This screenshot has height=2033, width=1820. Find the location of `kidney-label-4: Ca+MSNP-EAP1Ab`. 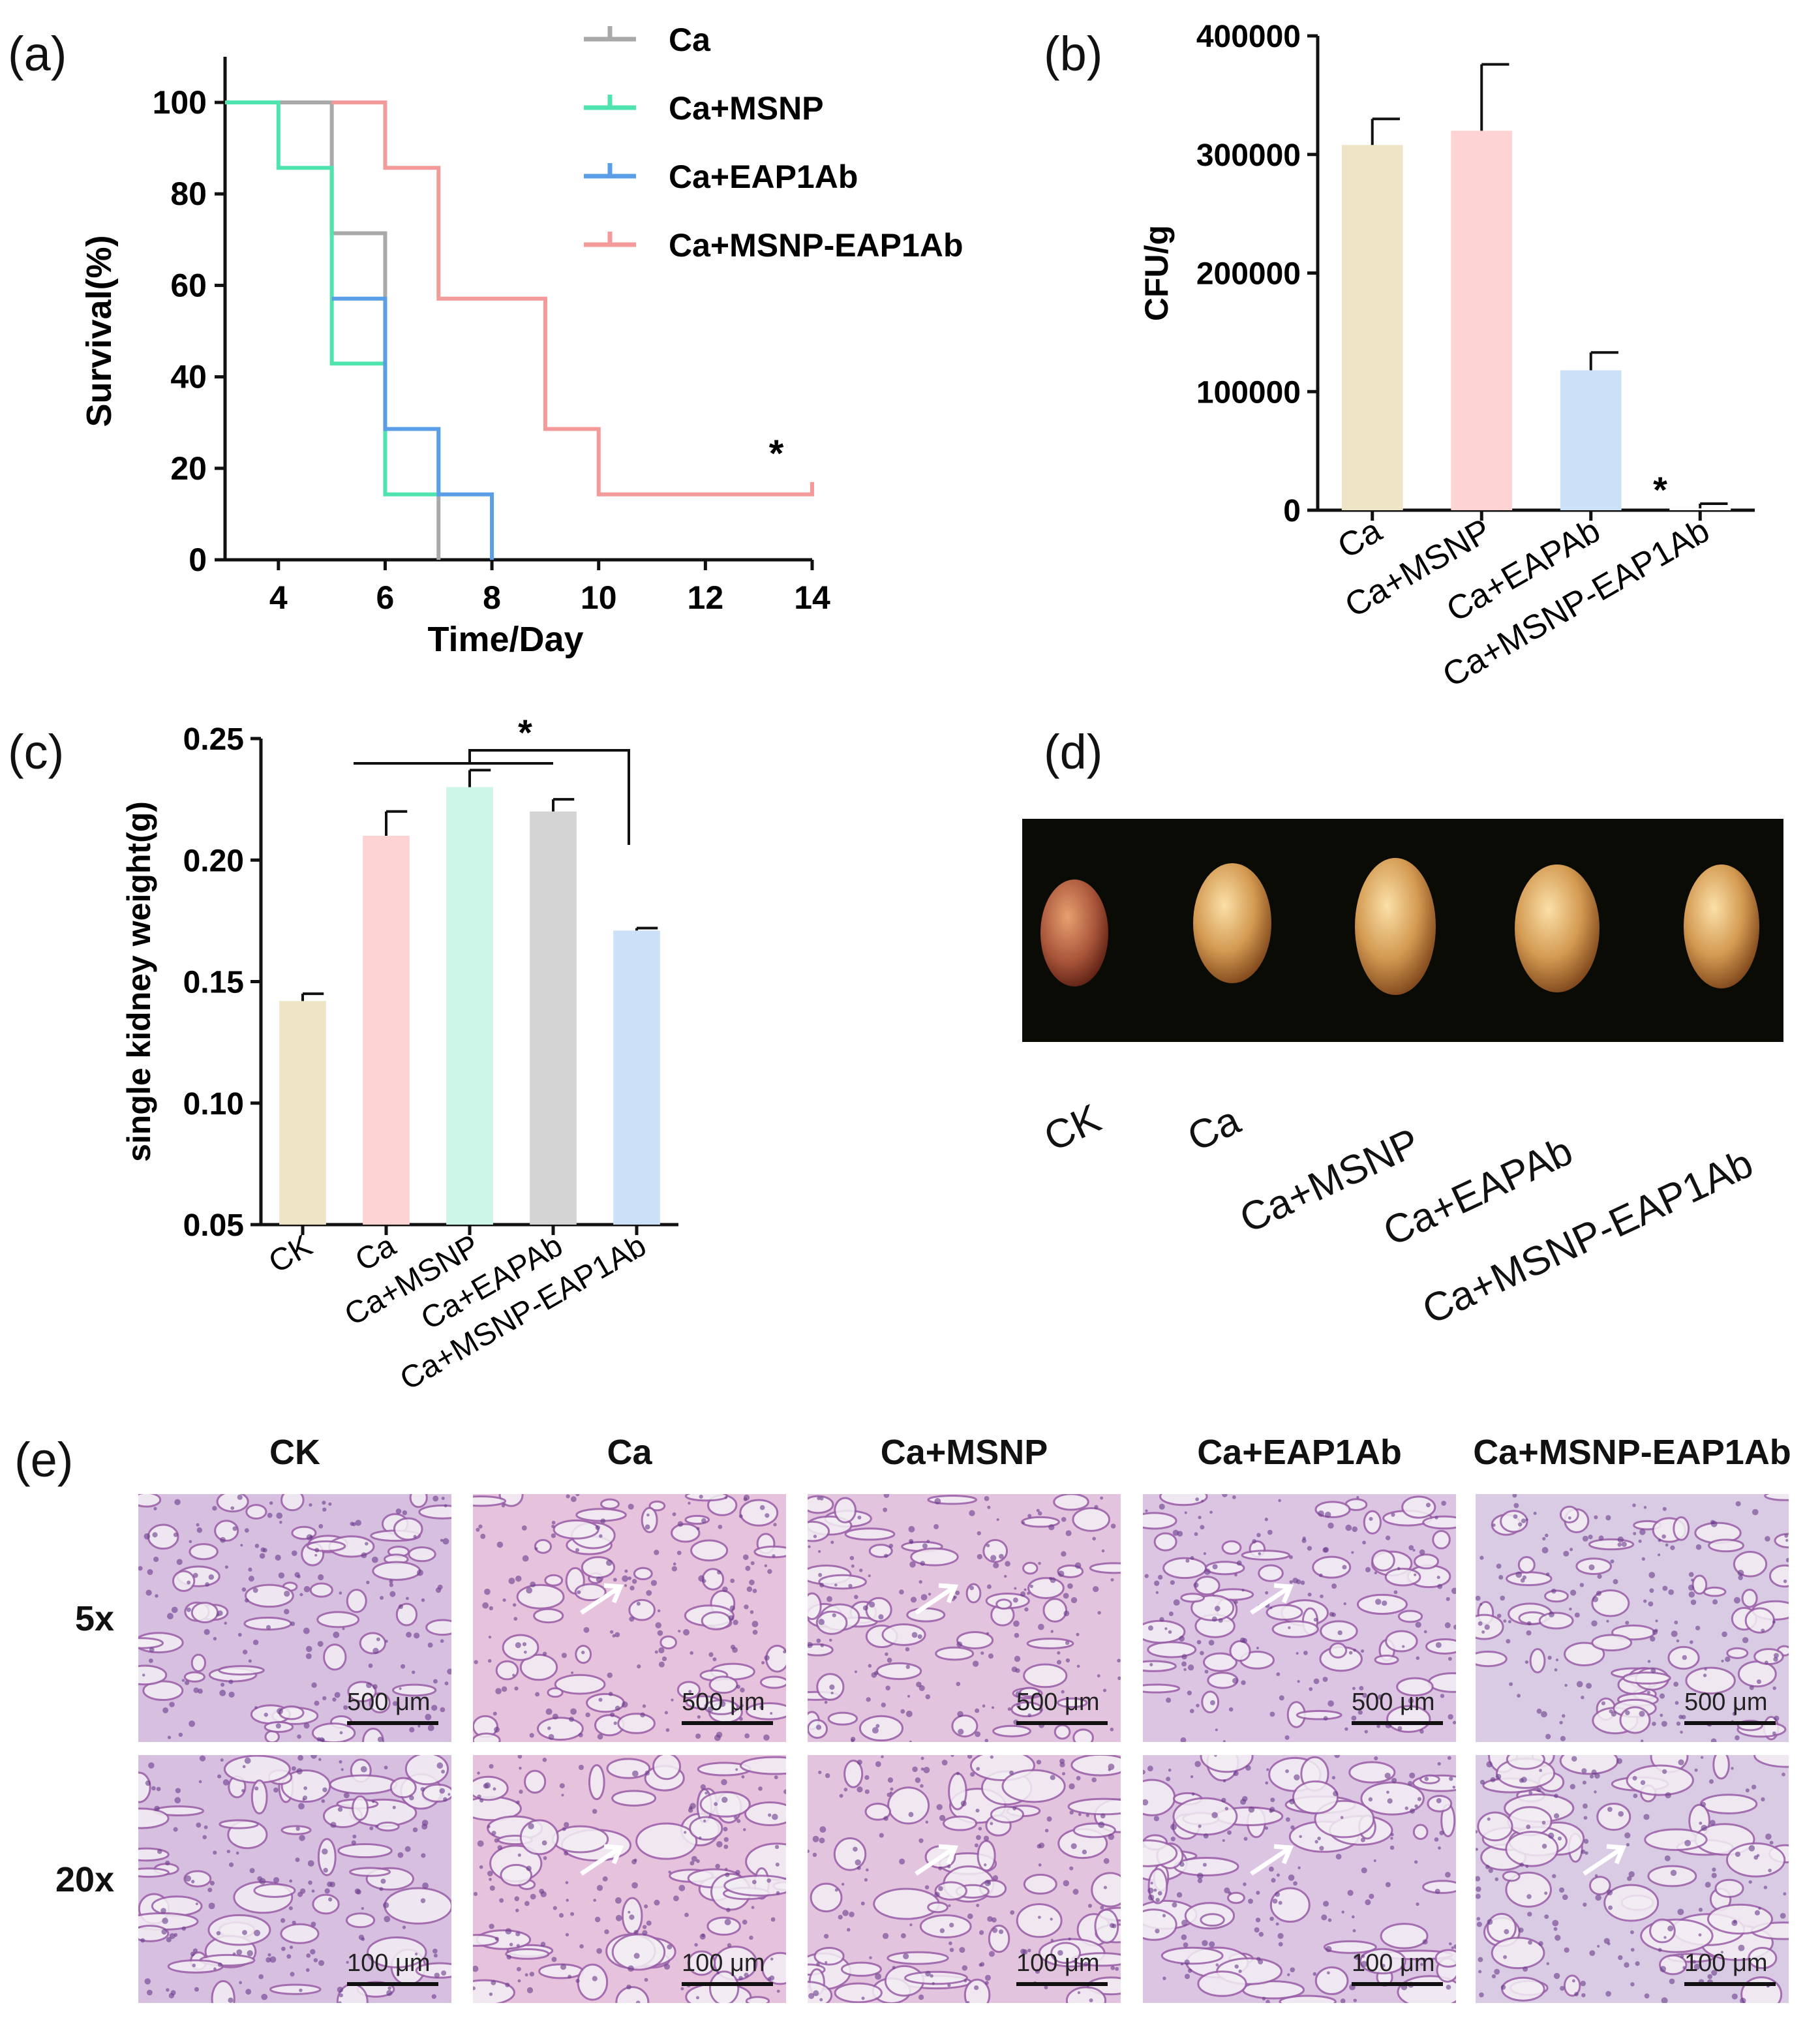

kidney-label-4: Ca+MSNP-EAP1Ab is located at coordinates (1588, 1237).